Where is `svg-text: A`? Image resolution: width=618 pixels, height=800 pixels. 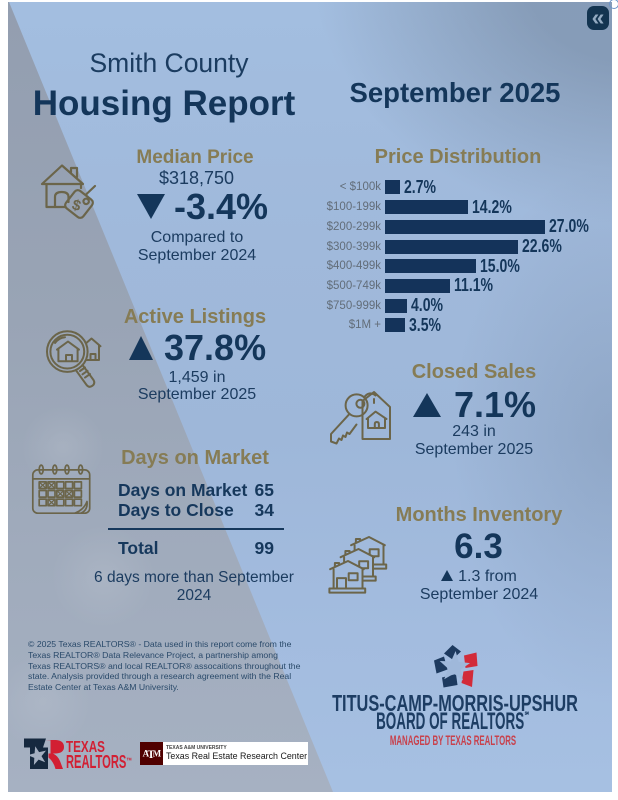 svg-text: A is located at coordinates (146, 754).